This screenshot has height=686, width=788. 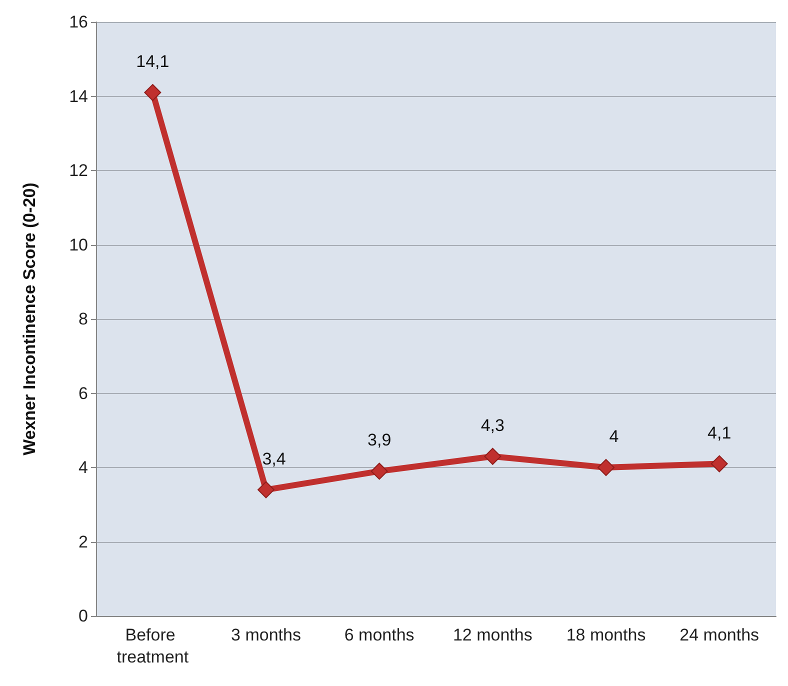 What do you see at coordinates (83, 393) in the screenshot?
I see `y-tick-label: 6` at bounding box center [83, 393].